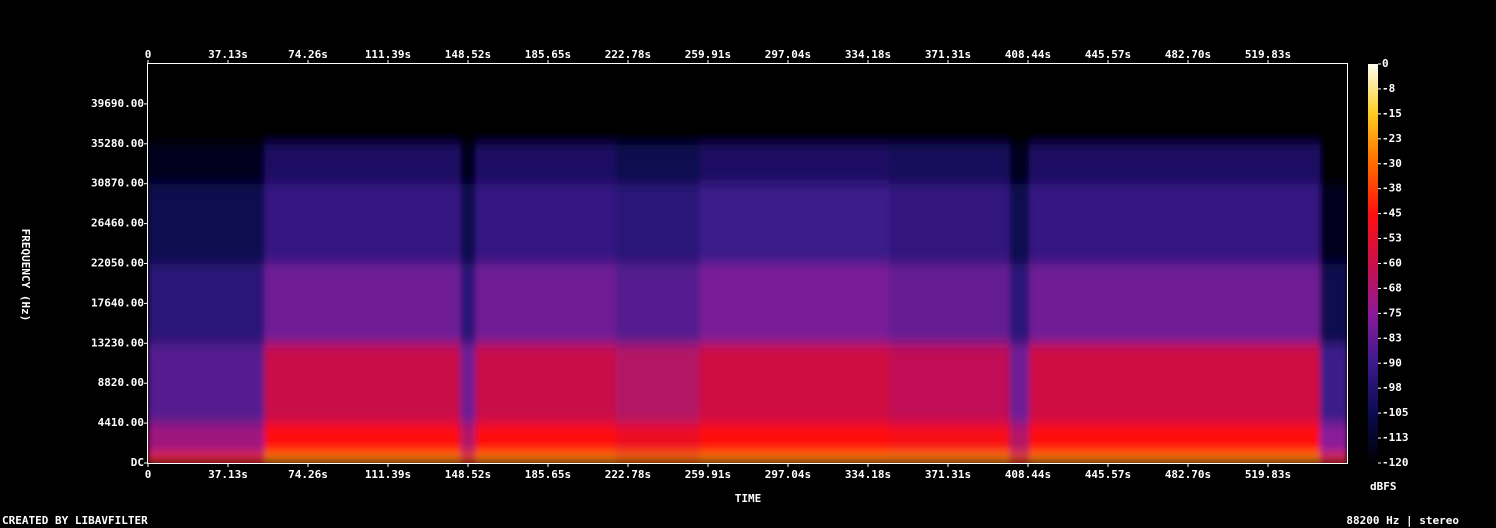 The image size is (1496, 528). Describe the element at coordinates (121, 382) in the screenshot. I see `y-tick-label: 8820.00` at that location.